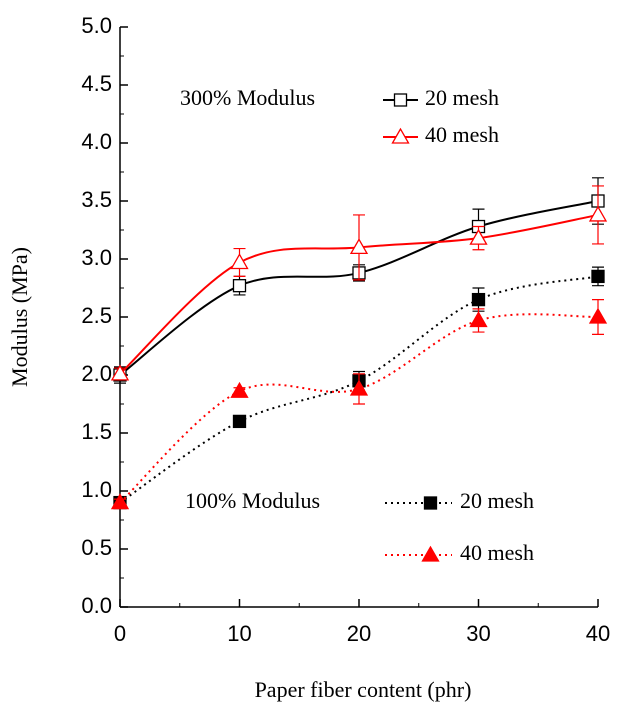  Describe the element at coordinates (96, 547) in the screenshot. I see `y-tick-label: 0.5` at that location.